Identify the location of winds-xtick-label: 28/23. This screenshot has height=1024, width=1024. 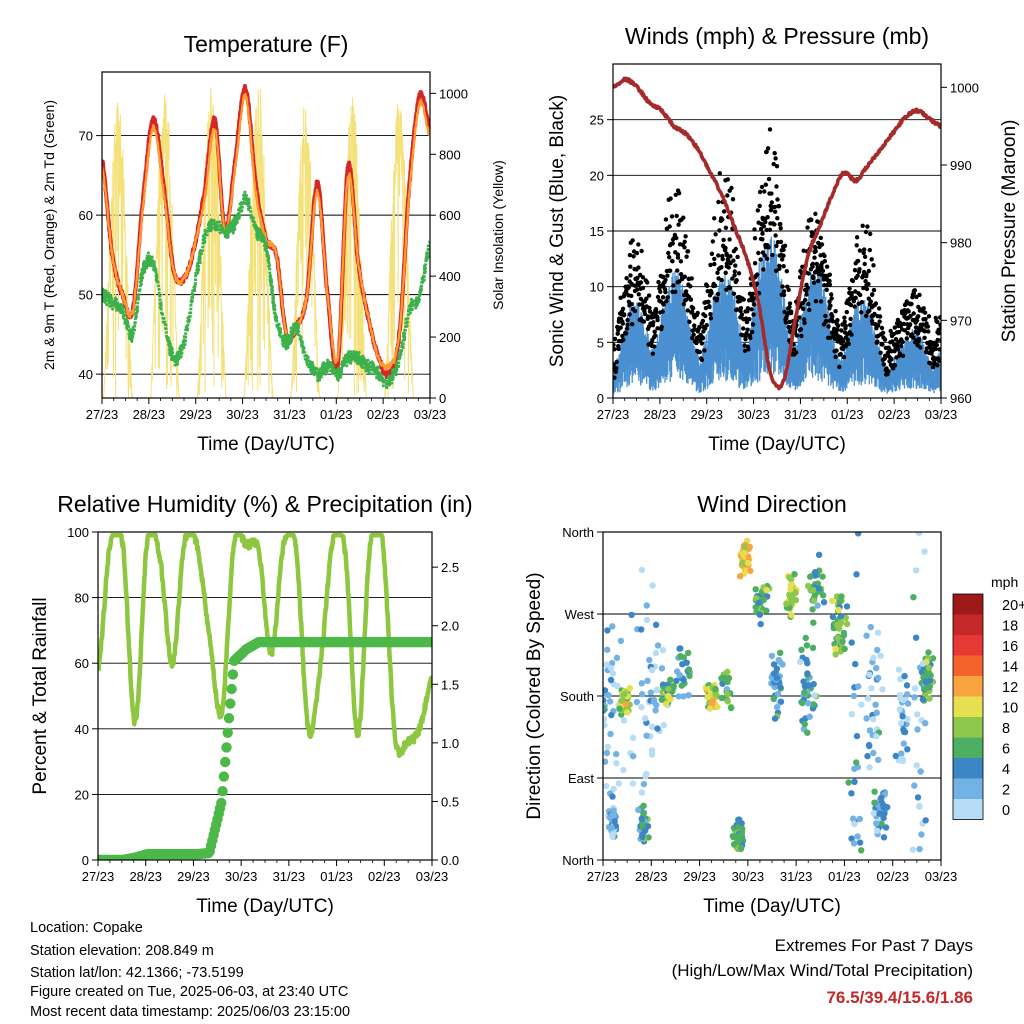
(660, 414).